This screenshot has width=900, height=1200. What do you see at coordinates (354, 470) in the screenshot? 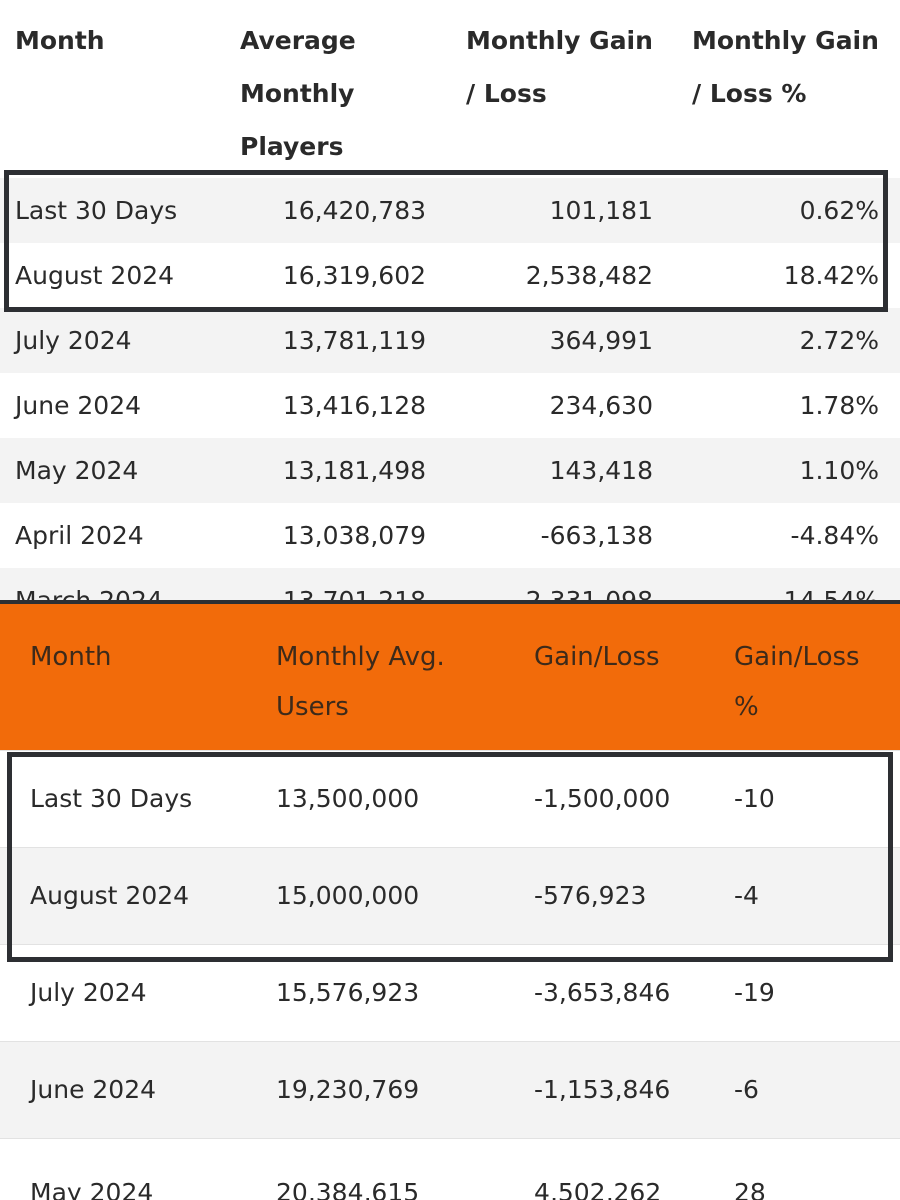
I see `avg-players-cell: 13,181,498` at bounding box center [354, 470].